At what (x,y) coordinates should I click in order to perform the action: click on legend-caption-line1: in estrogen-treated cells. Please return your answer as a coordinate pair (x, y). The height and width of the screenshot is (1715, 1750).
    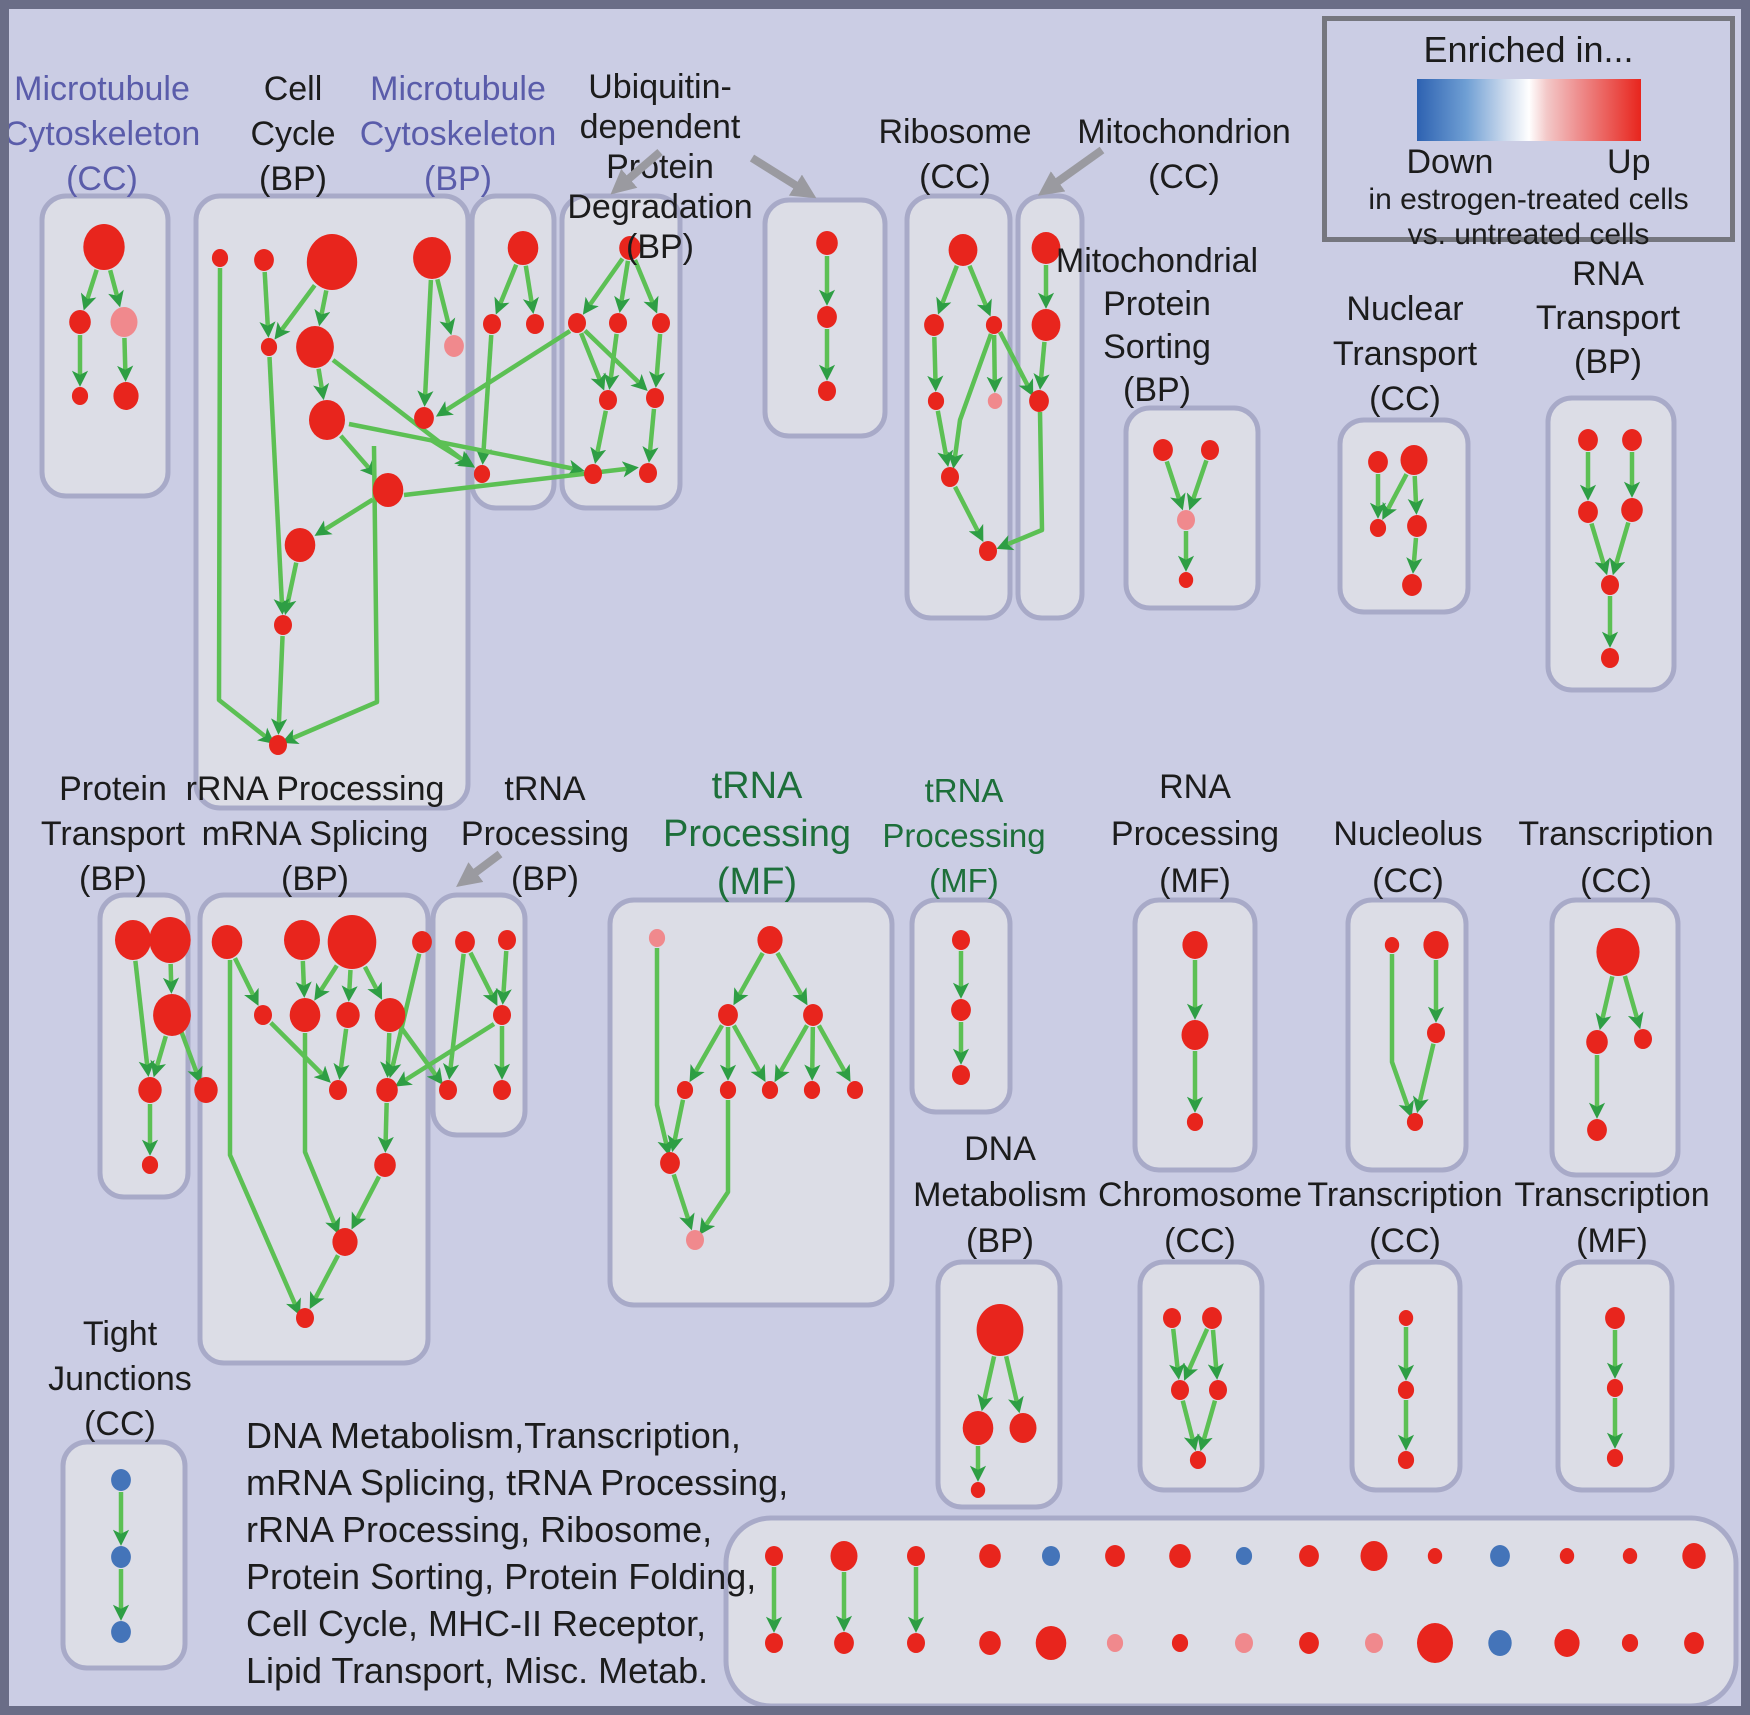
    Looking at the image, I should click on (1528, 199).